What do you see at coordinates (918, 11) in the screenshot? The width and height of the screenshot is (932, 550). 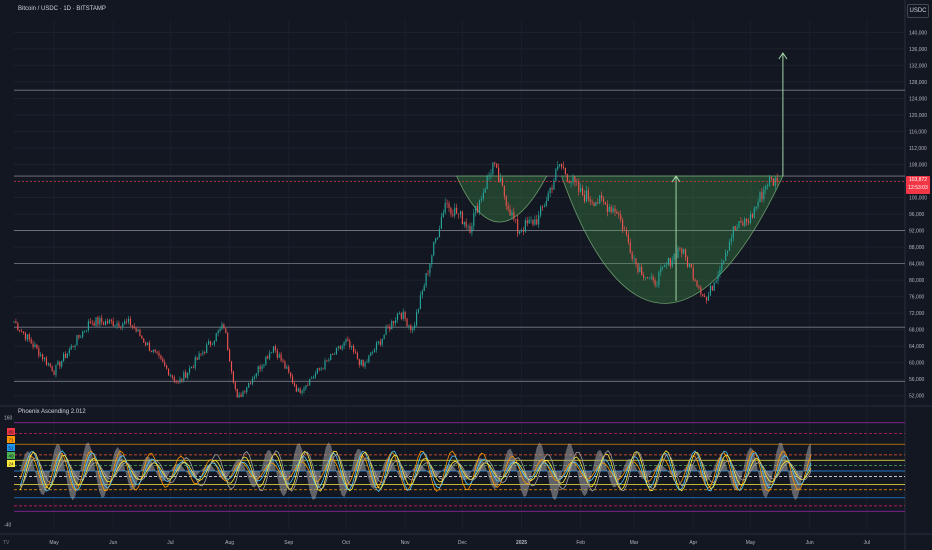 I see `currency-badge: USDC` at bounding box center [918, 11].